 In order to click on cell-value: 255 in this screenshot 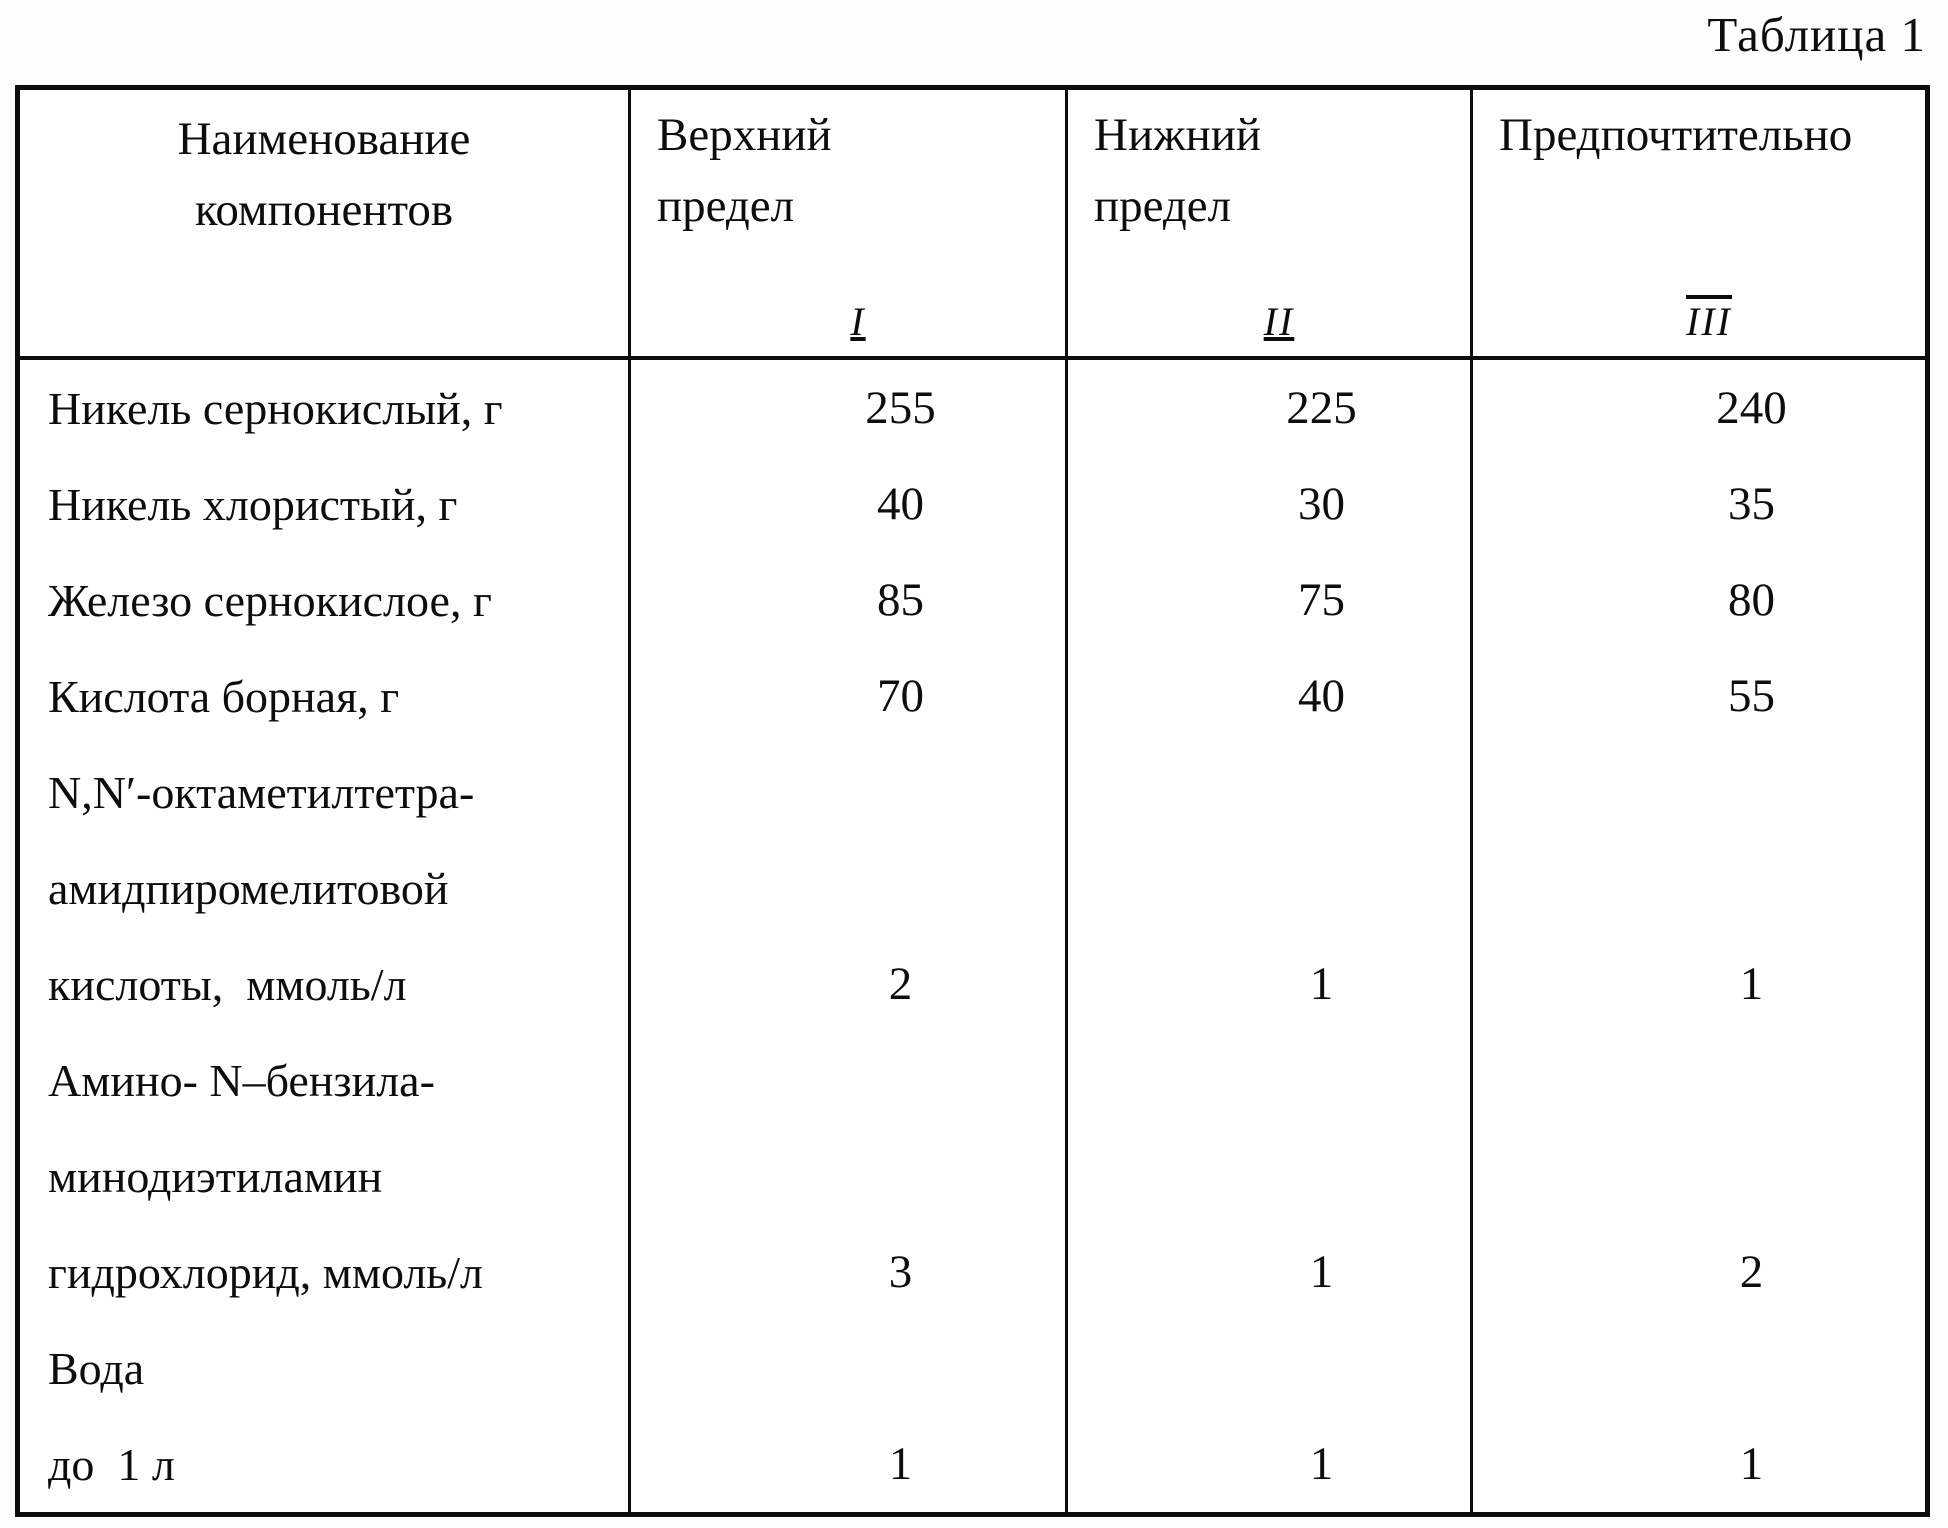, I will do `click(846, 408)`.